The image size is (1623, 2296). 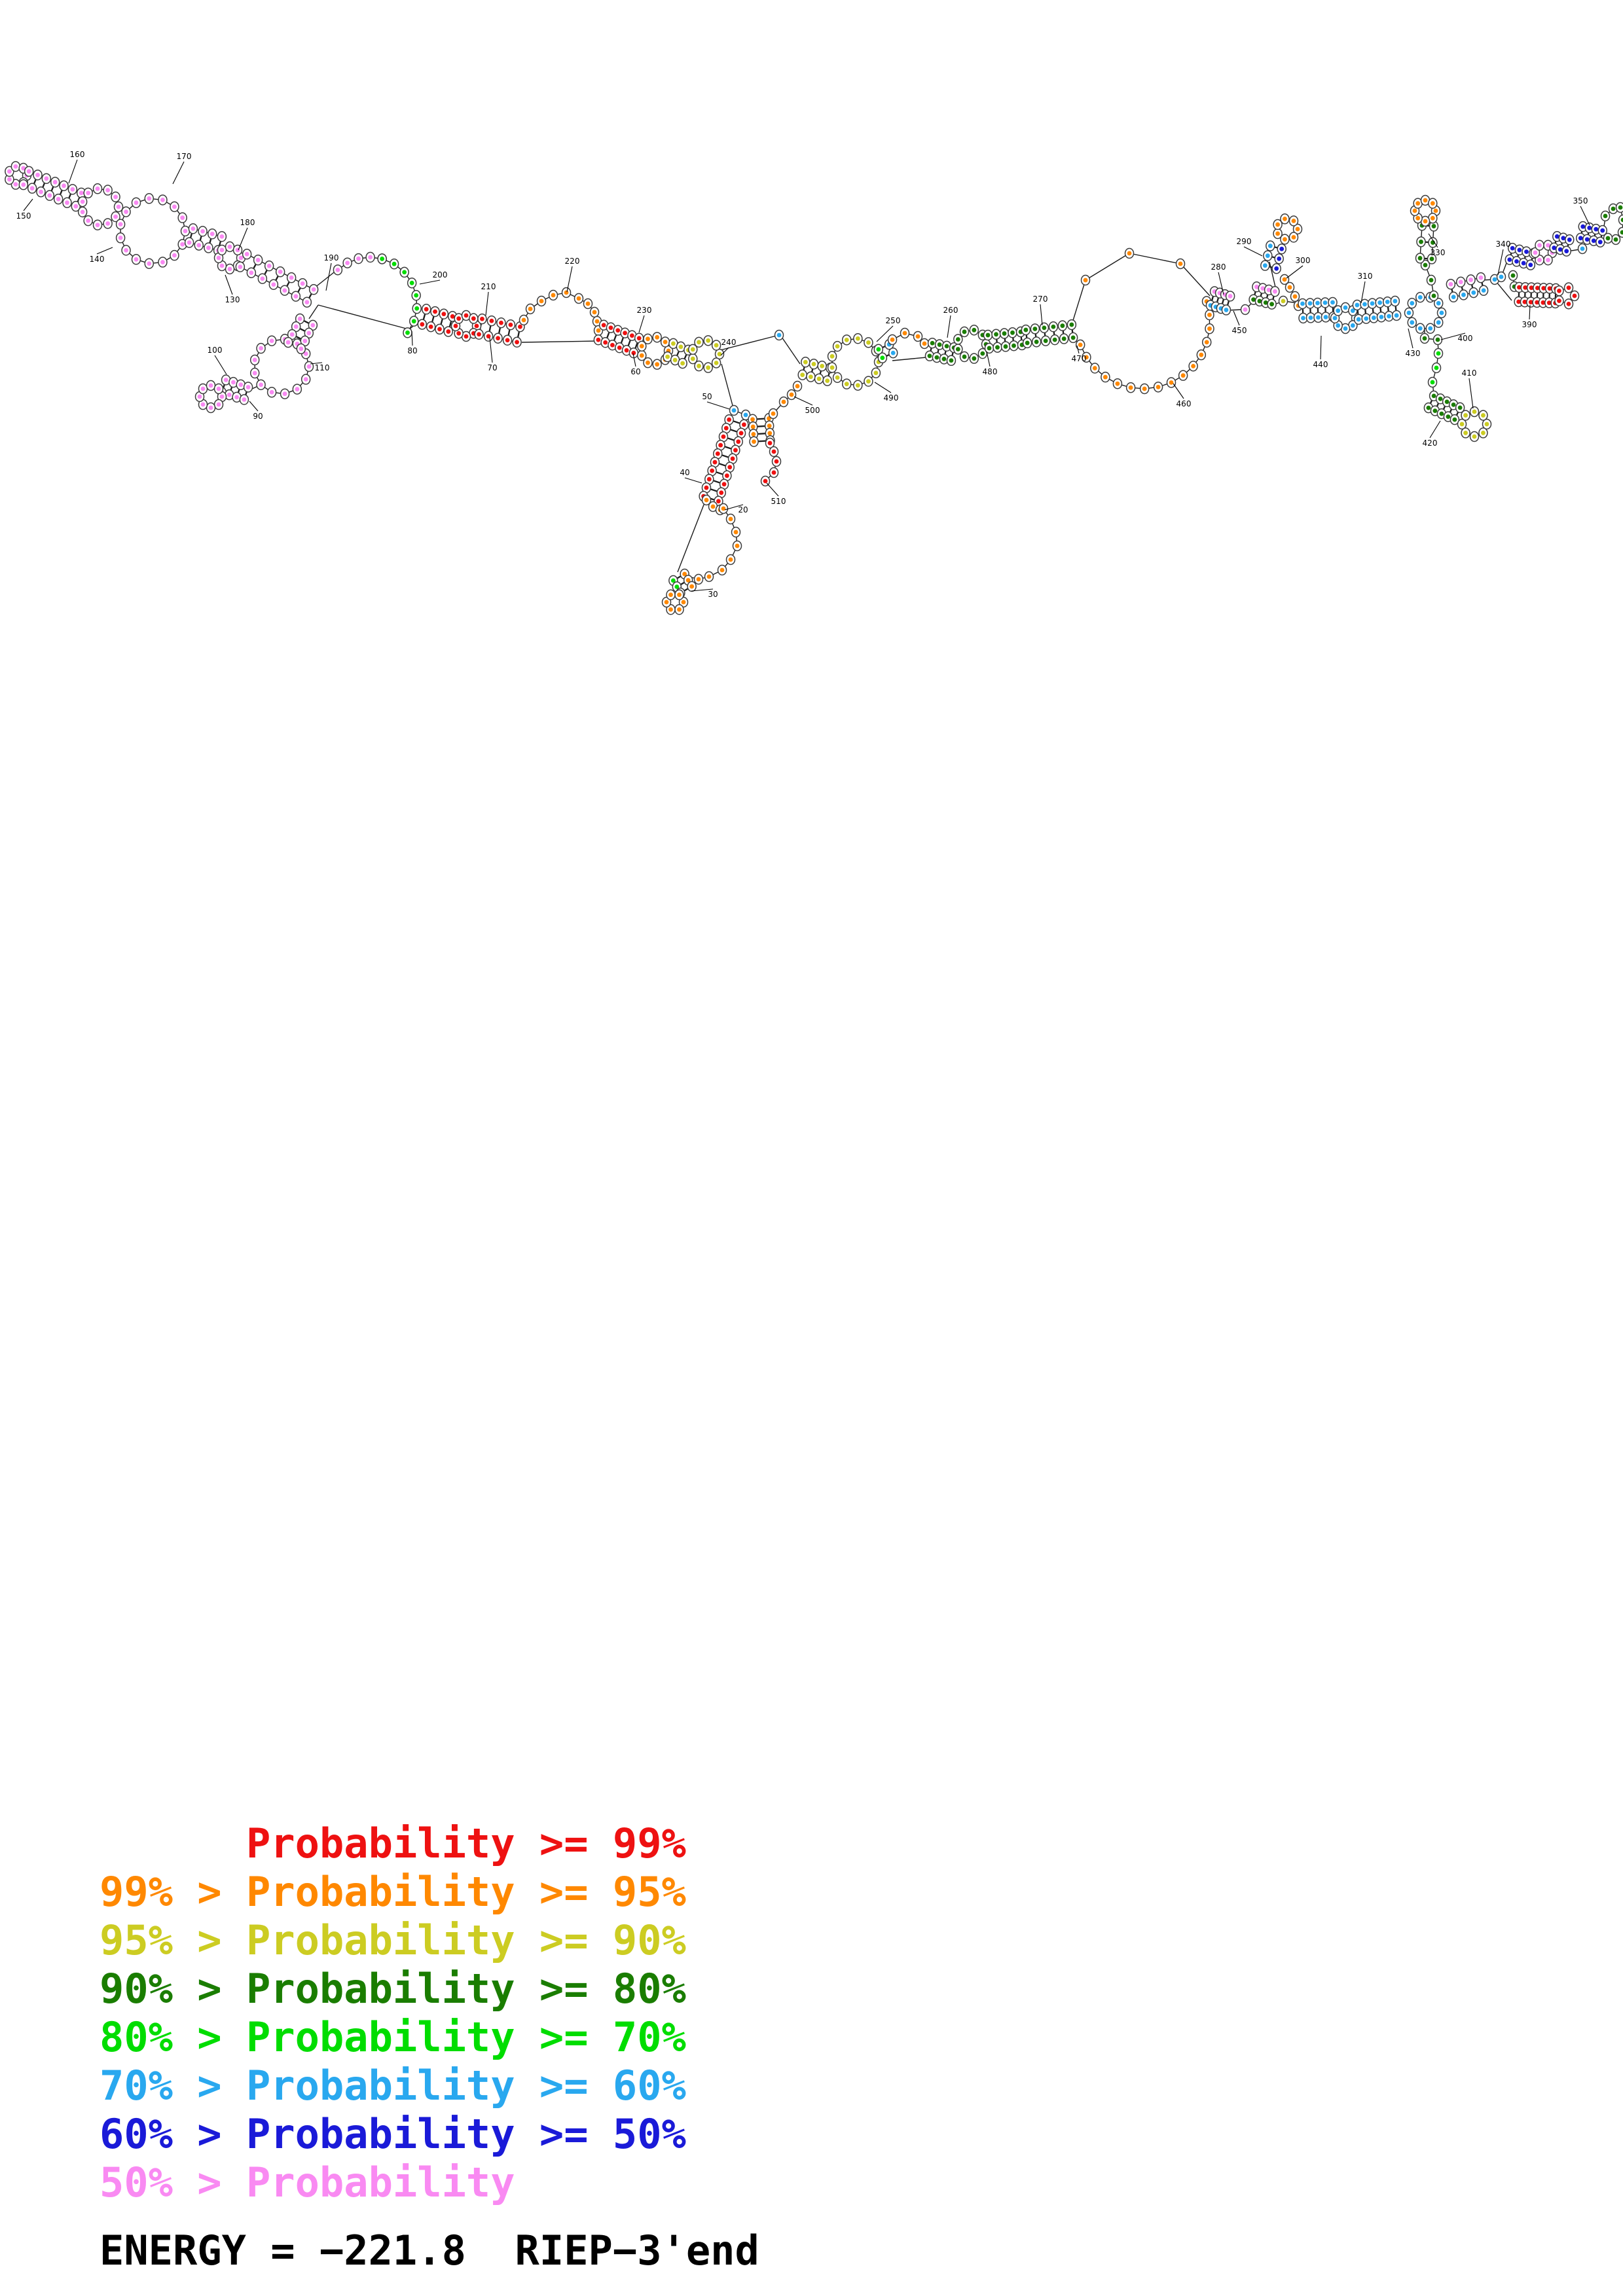 What do you see at coordinates (215, 351) in the screenshot?
I see `position-label-100: 100` at bounding box center [215, 351].